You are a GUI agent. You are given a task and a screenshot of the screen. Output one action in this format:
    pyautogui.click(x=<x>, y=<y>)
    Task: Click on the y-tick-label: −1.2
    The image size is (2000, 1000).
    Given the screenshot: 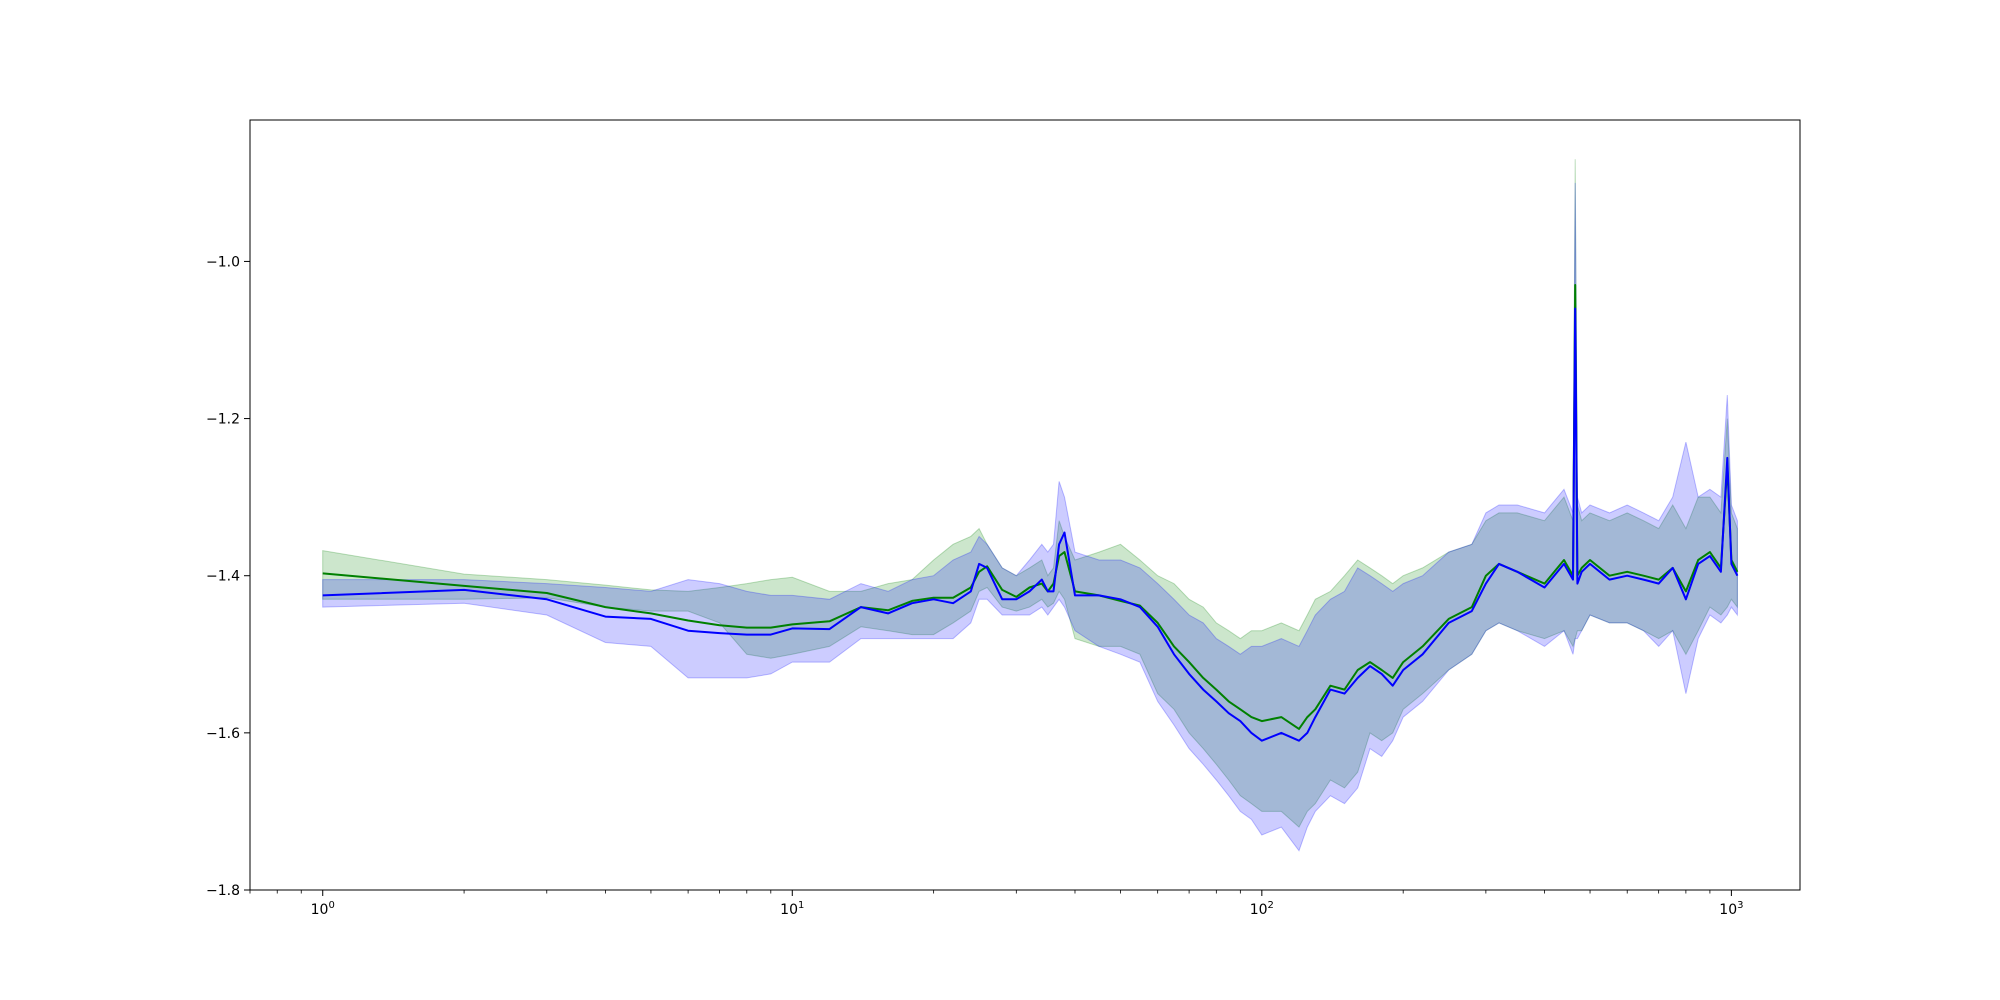 What is the action you would take?
    pyautogui.click(x=223, y=420)
    